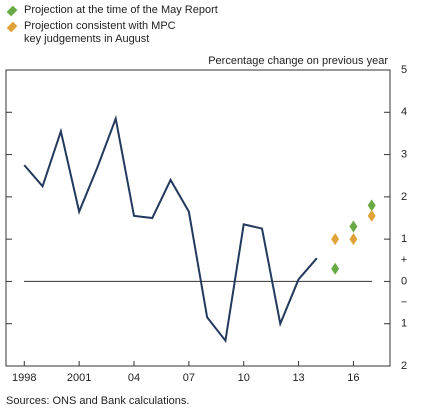  What do you see at coordinates (298, 61) in the screenshot?
I see `y-axis-label: Percentage change on previous year` at bounding box center [298, 61].